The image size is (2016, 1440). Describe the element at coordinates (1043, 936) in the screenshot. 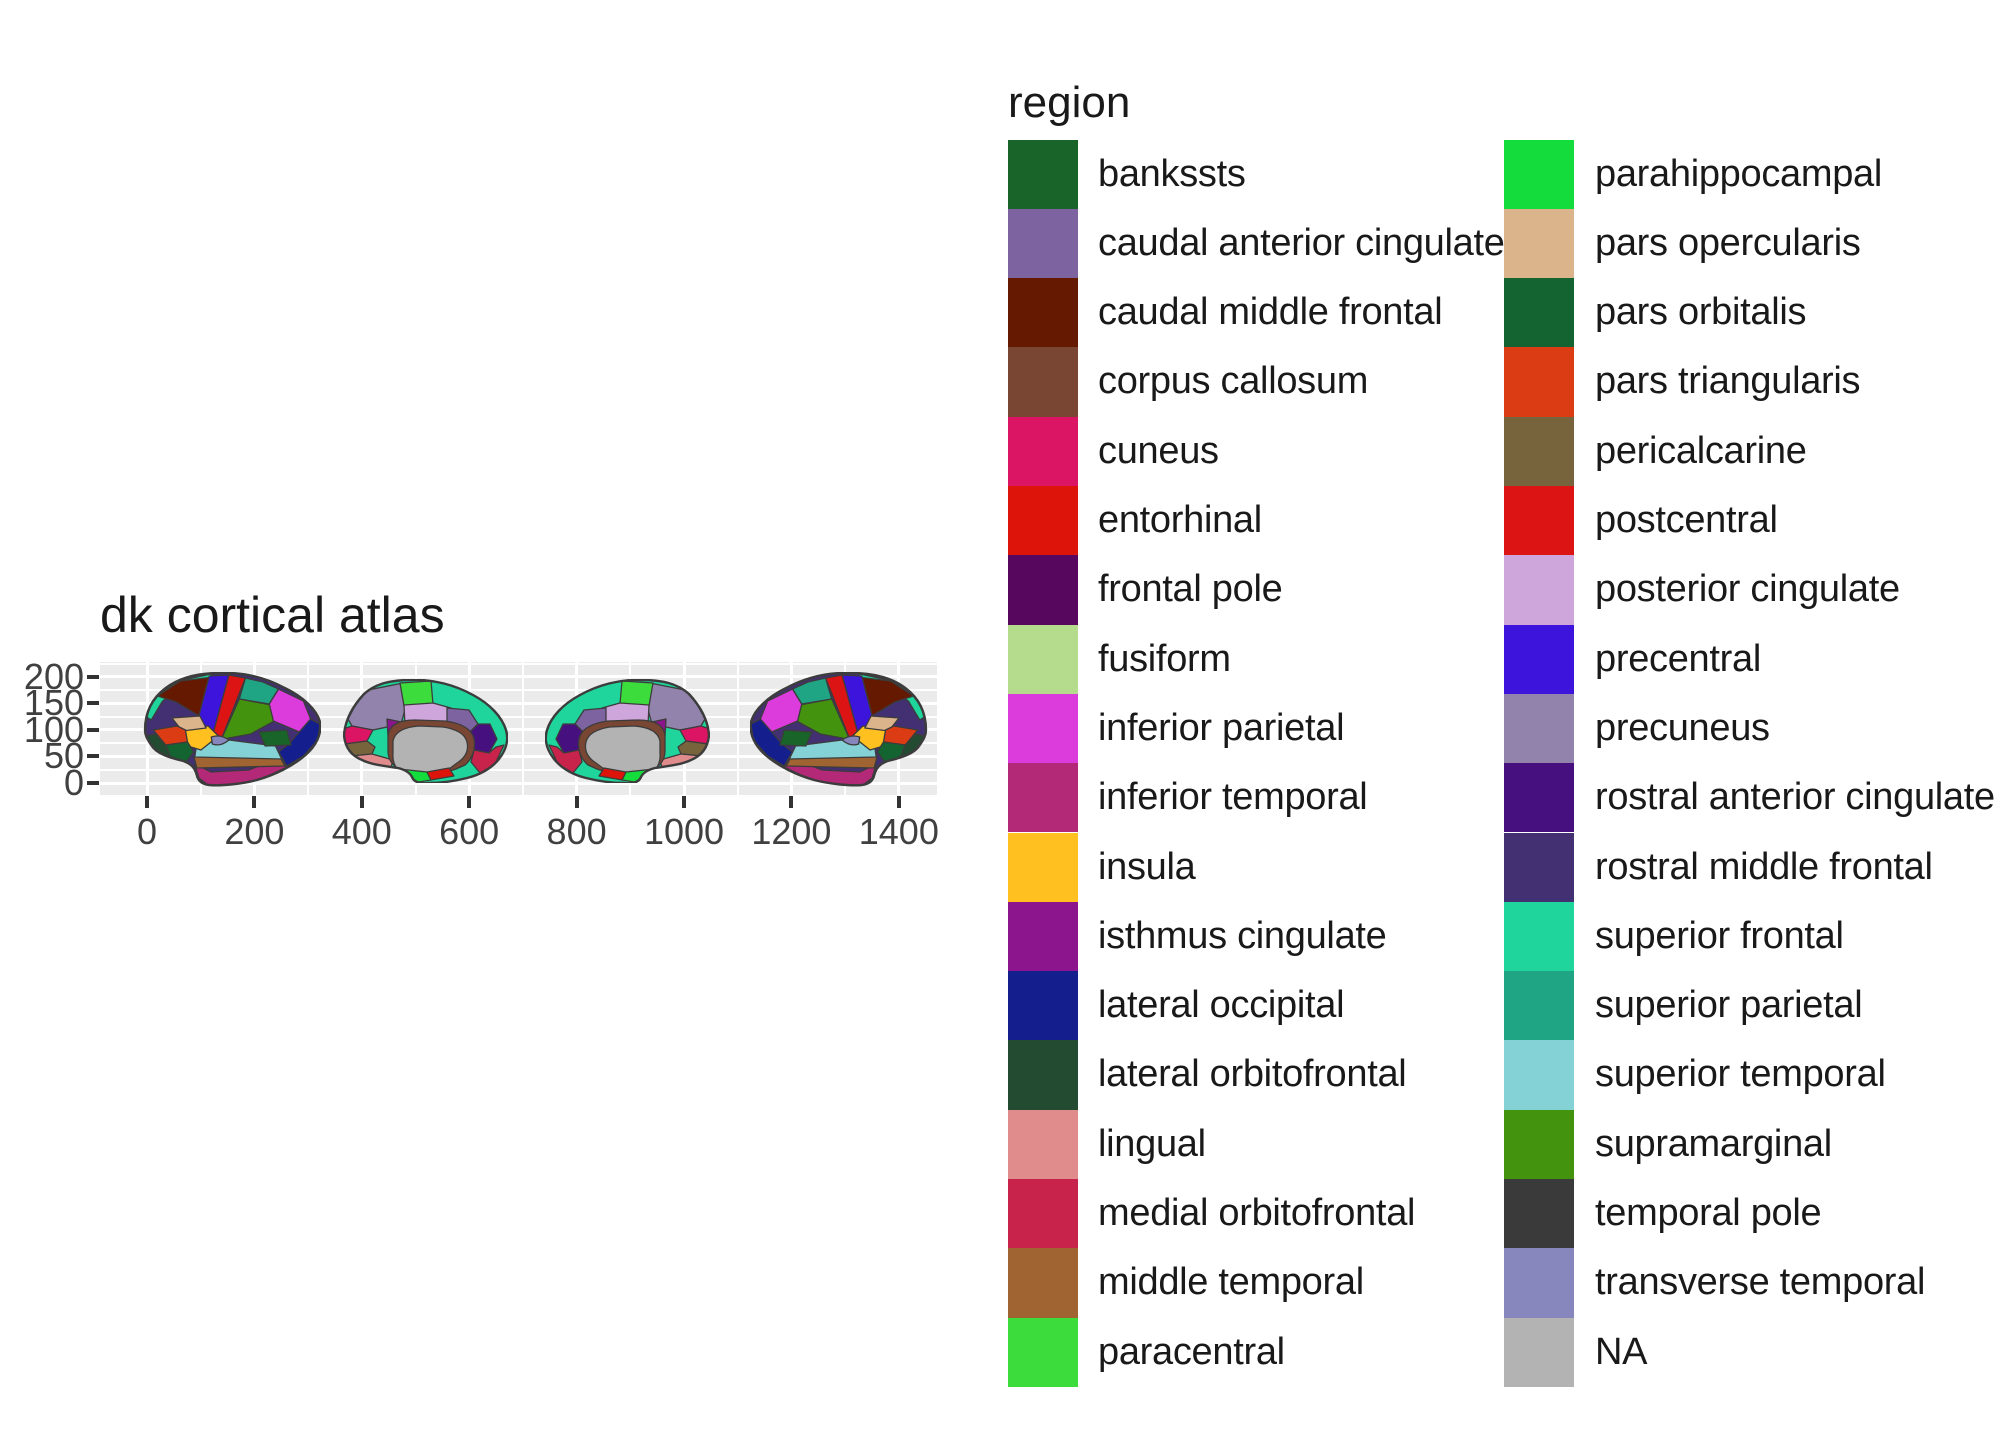

I see `legend-swatch-isthmus_cingulate` at that location.